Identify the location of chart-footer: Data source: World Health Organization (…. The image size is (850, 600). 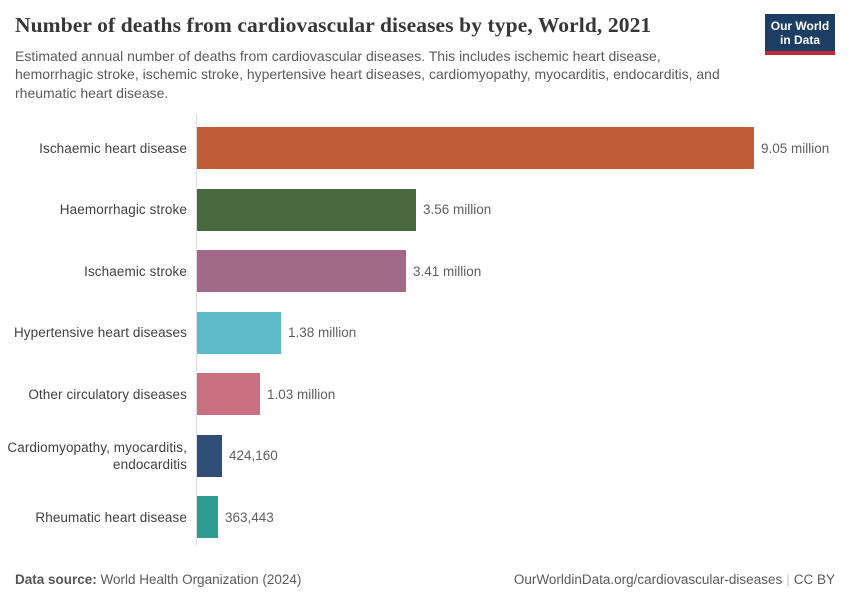
(425, 579).